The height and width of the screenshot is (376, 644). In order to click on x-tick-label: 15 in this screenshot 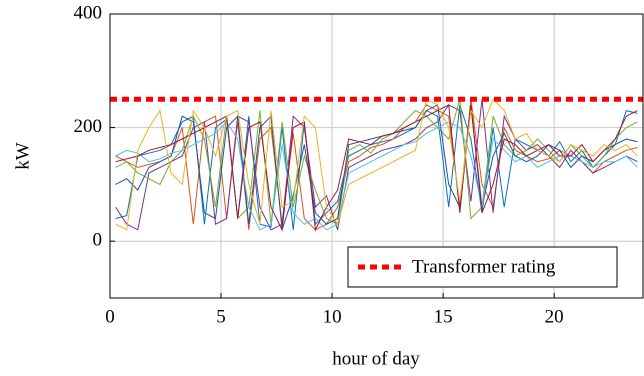, I will do `click(443, 316)`.